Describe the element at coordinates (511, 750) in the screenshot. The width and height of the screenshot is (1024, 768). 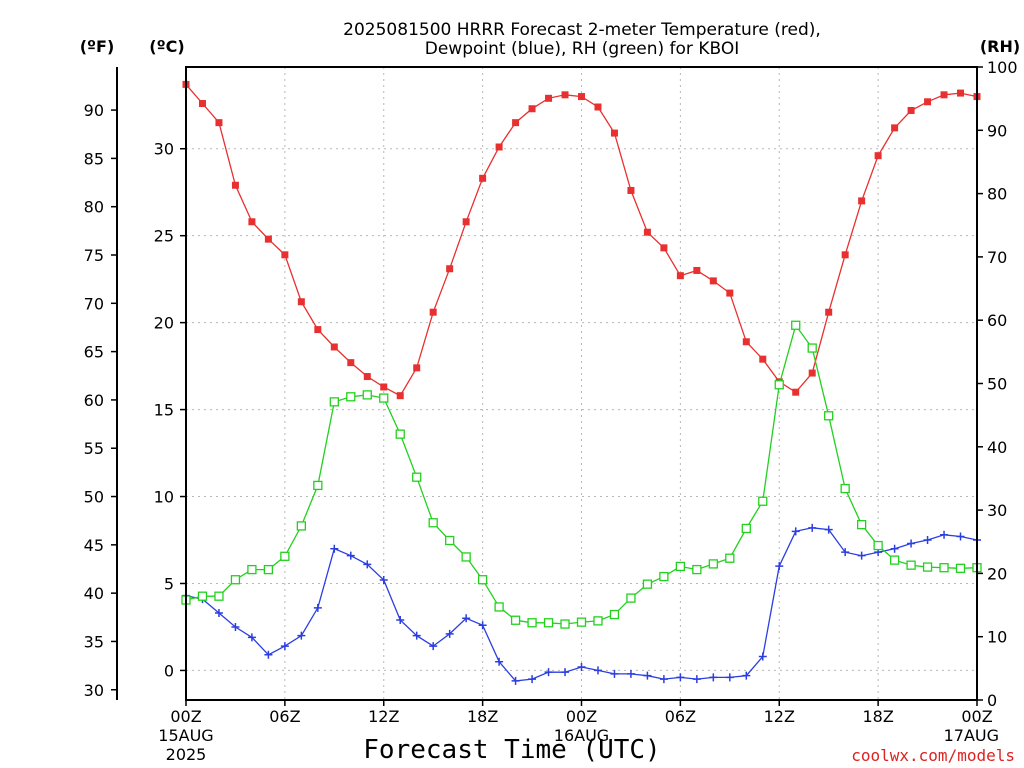
I see `x-axis-title: Forecast Time (UTC)` at that location.